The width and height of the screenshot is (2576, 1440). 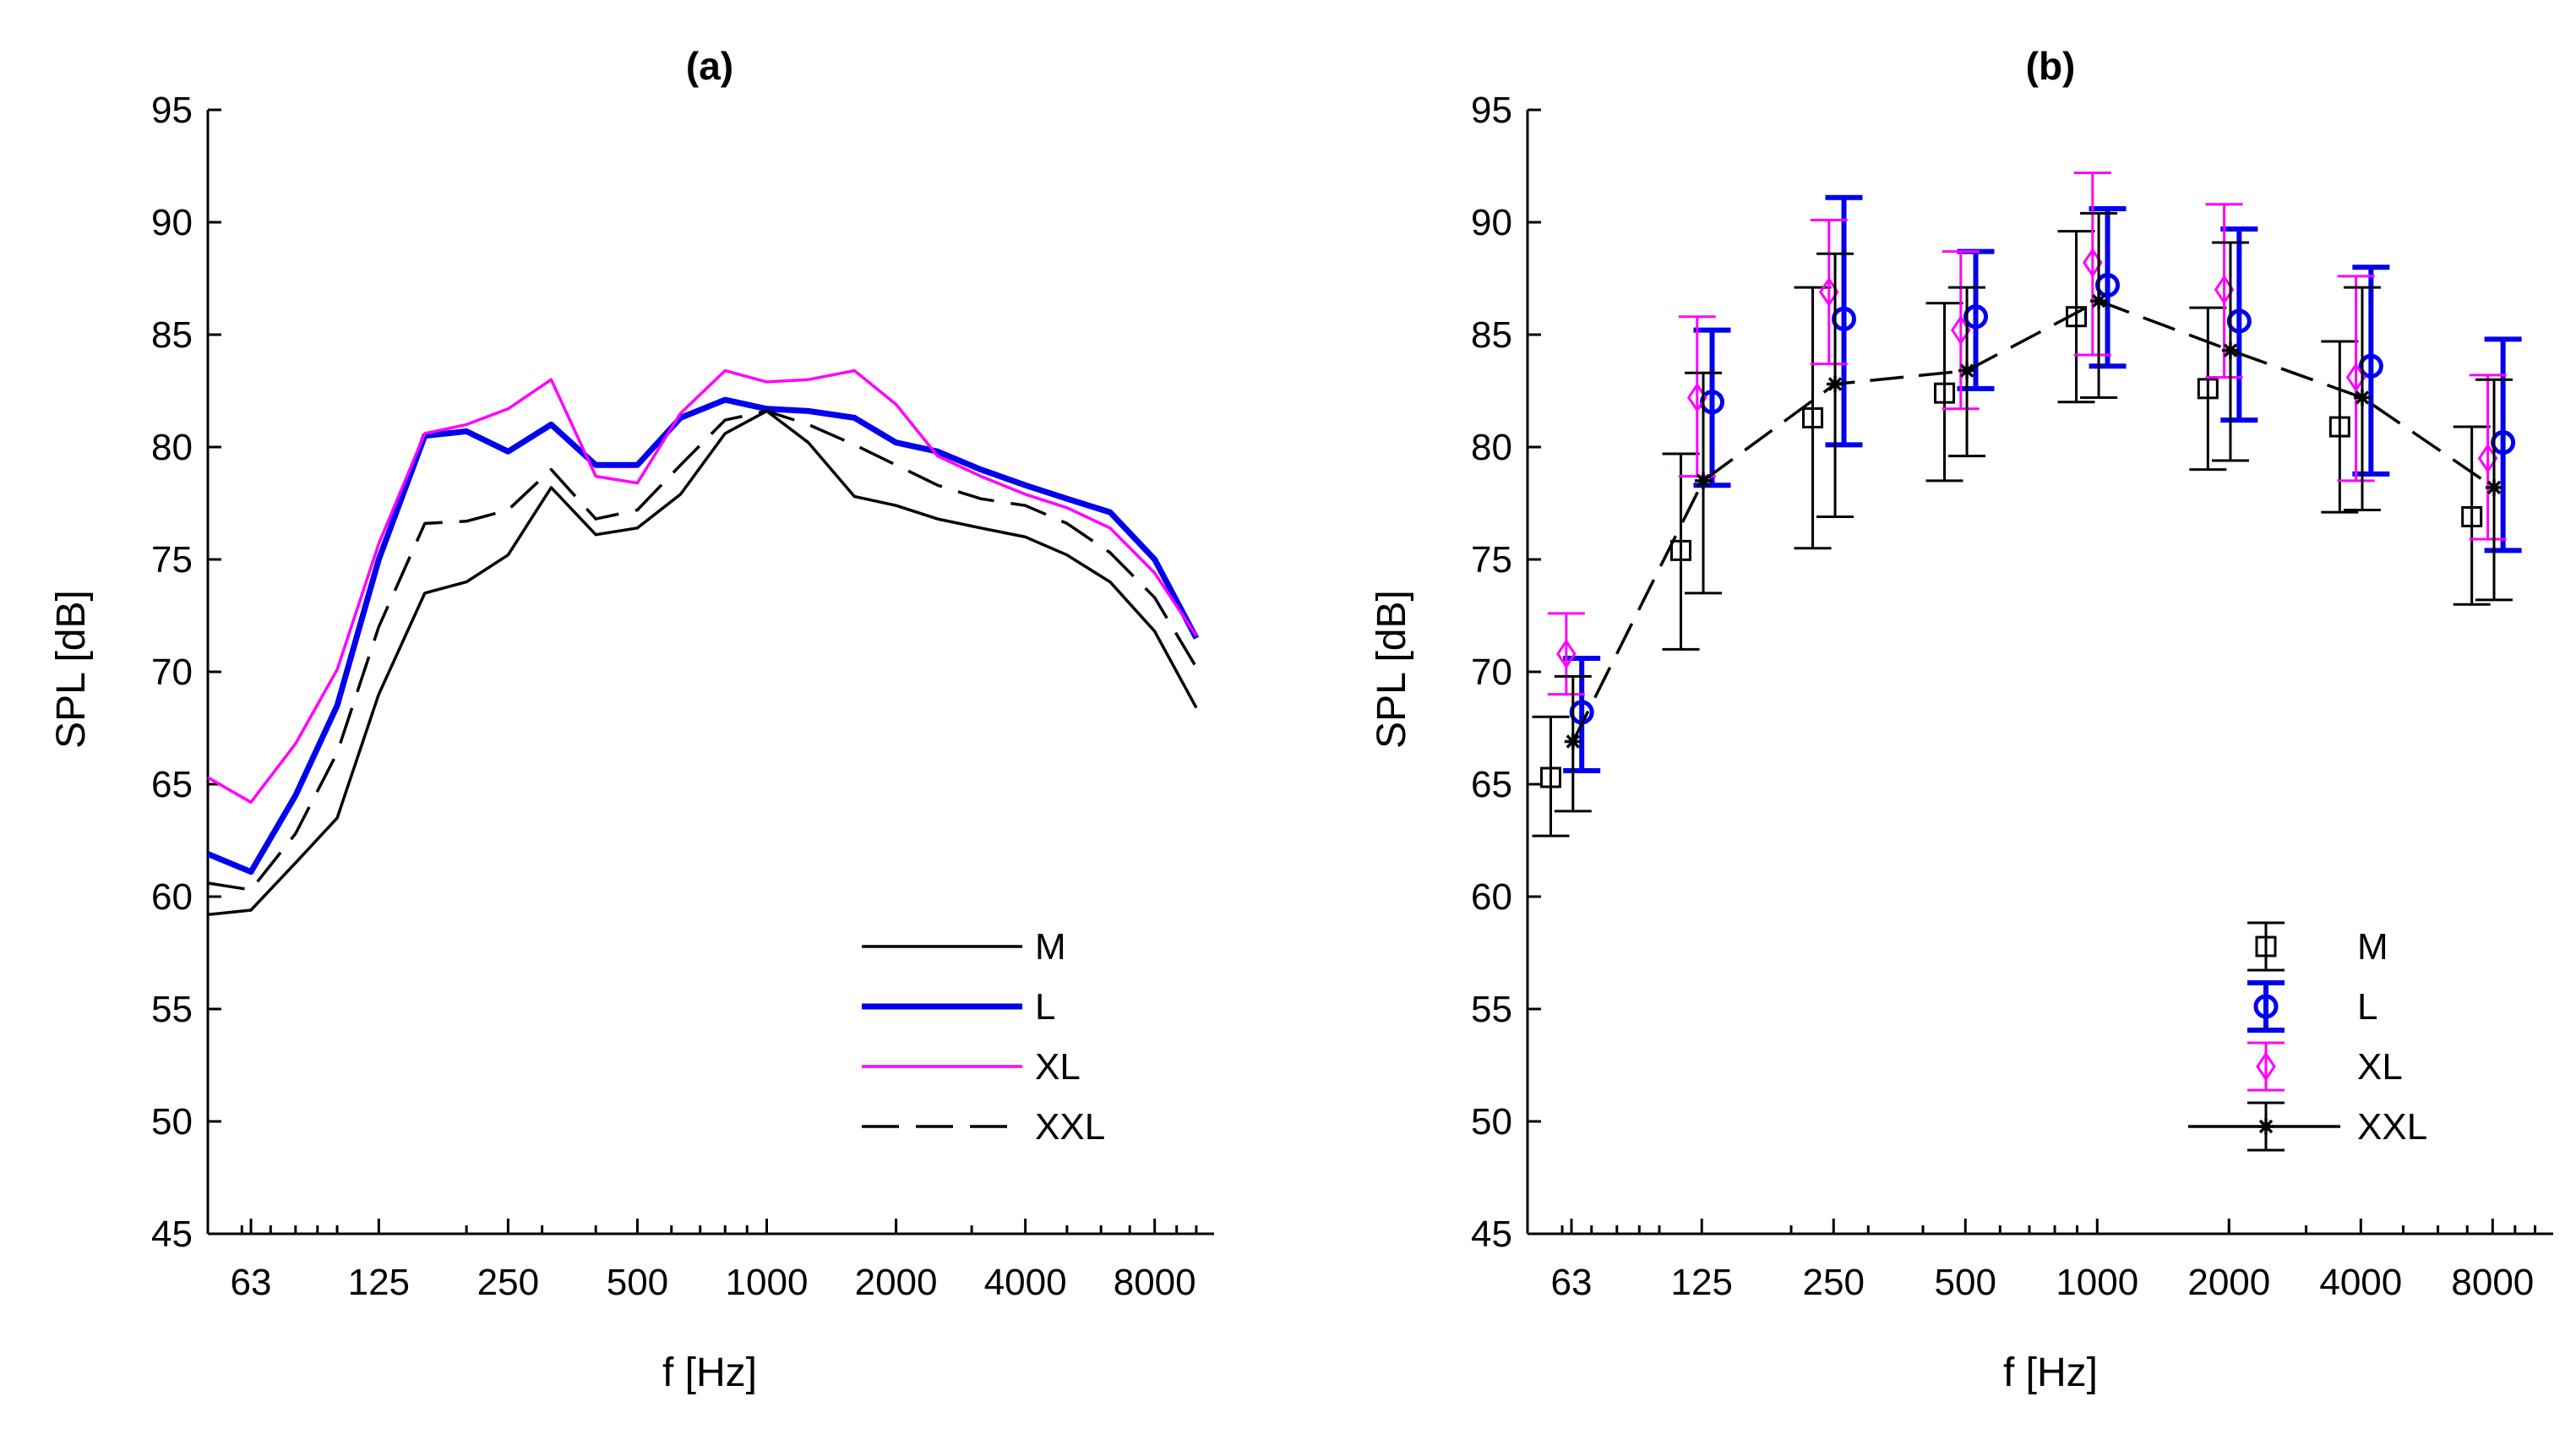 I want to click on legend-label-m: M, so click(x=1050, y=947).